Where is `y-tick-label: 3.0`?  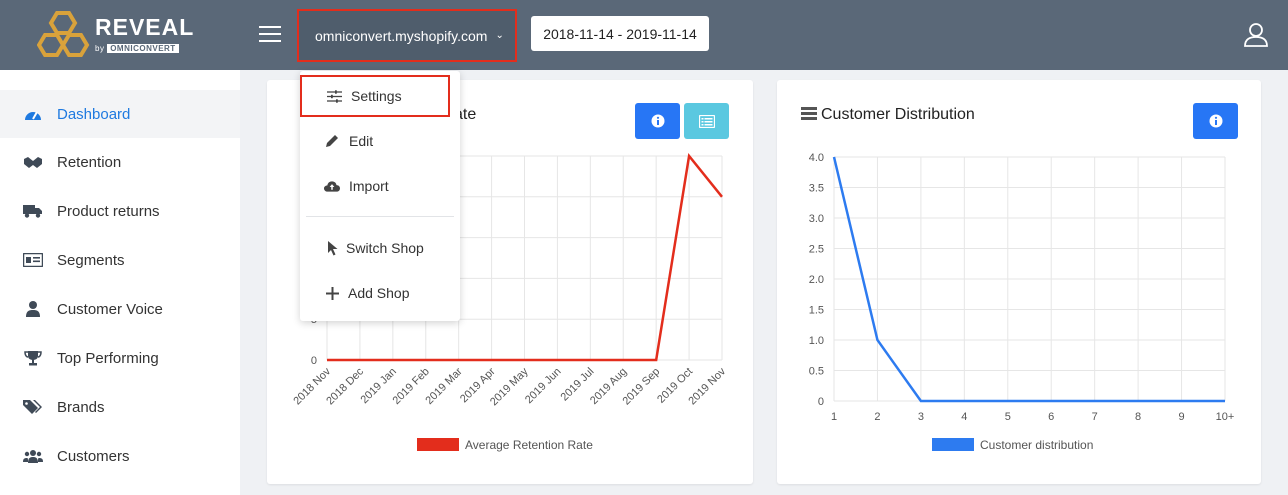 y-tick-label: 3.0 is located at coordinates (816, 219).